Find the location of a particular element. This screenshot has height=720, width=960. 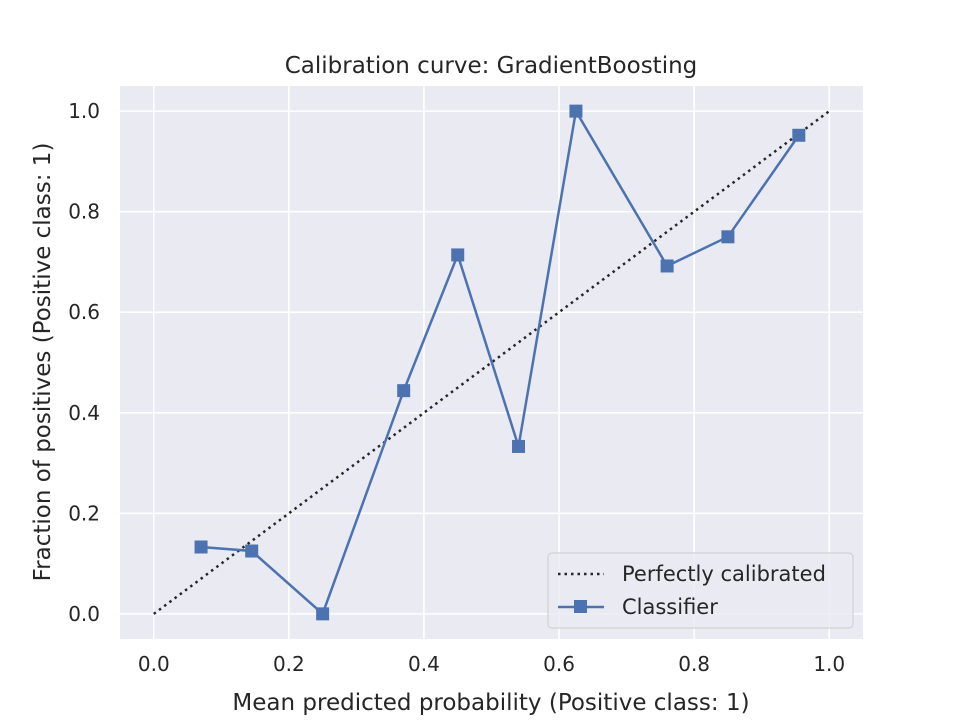

legend-classifier-label: Classifier is located at coordinates (670, 607).